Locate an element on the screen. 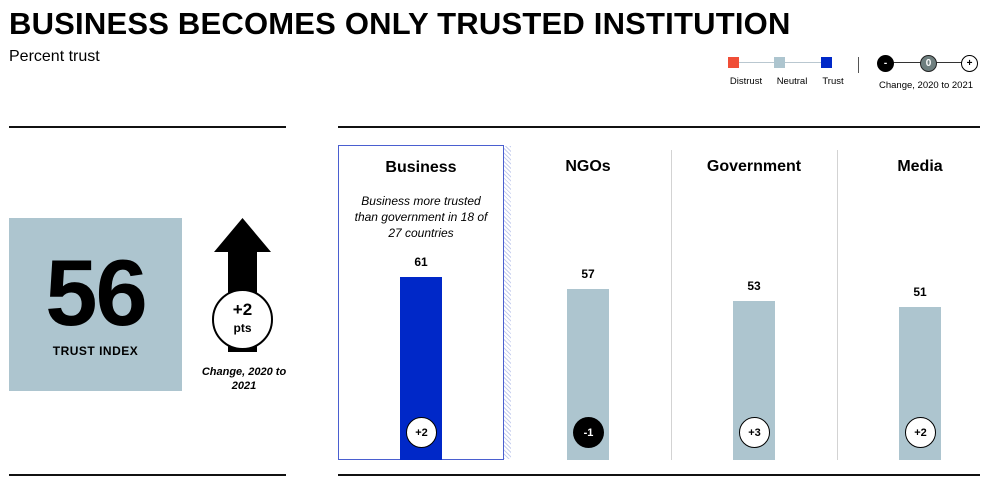 The width and height of the screenshot is (991, 485). column-media: Media is located at coordinates (914, 302).